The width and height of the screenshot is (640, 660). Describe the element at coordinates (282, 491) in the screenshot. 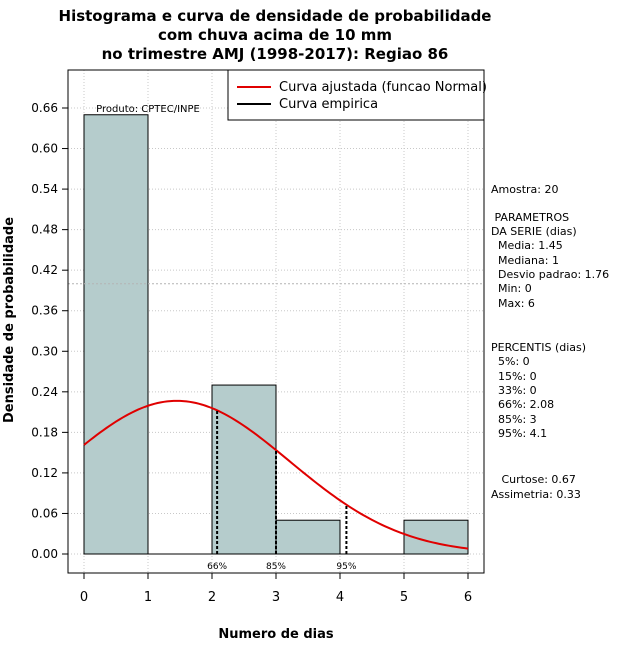

I see `percentile-markers: 66% 85% 95%` at that location.